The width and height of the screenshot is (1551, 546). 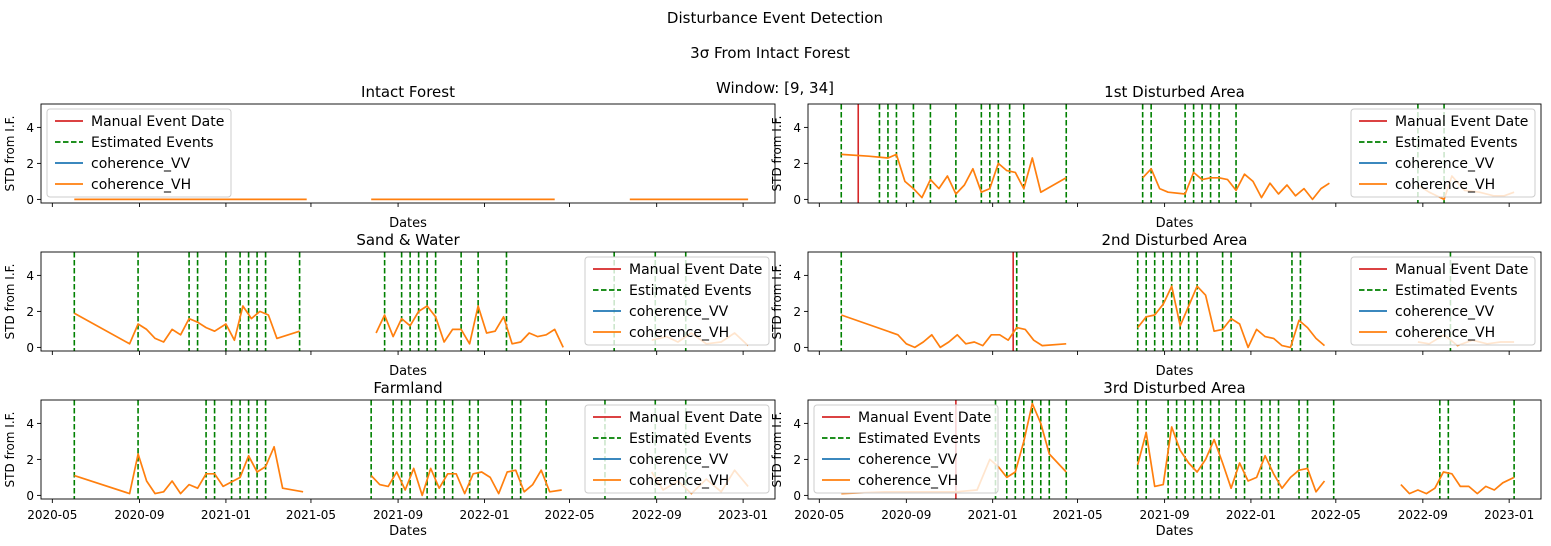 What do you see at coordinates (775, 18) in the screenshot?
I see `figure-title: Disturbance Event Detection` at bounding box center [775, 18].